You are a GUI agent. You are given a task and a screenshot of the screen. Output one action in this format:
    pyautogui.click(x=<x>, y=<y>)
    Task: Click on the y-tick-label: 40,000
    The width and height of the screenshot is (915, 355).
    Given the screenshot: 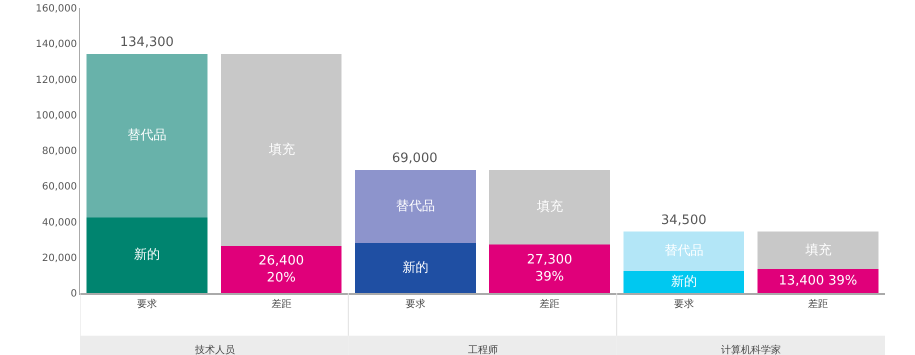 What is the action you would take?
    pyautogui.click(x=59, y=222)
    